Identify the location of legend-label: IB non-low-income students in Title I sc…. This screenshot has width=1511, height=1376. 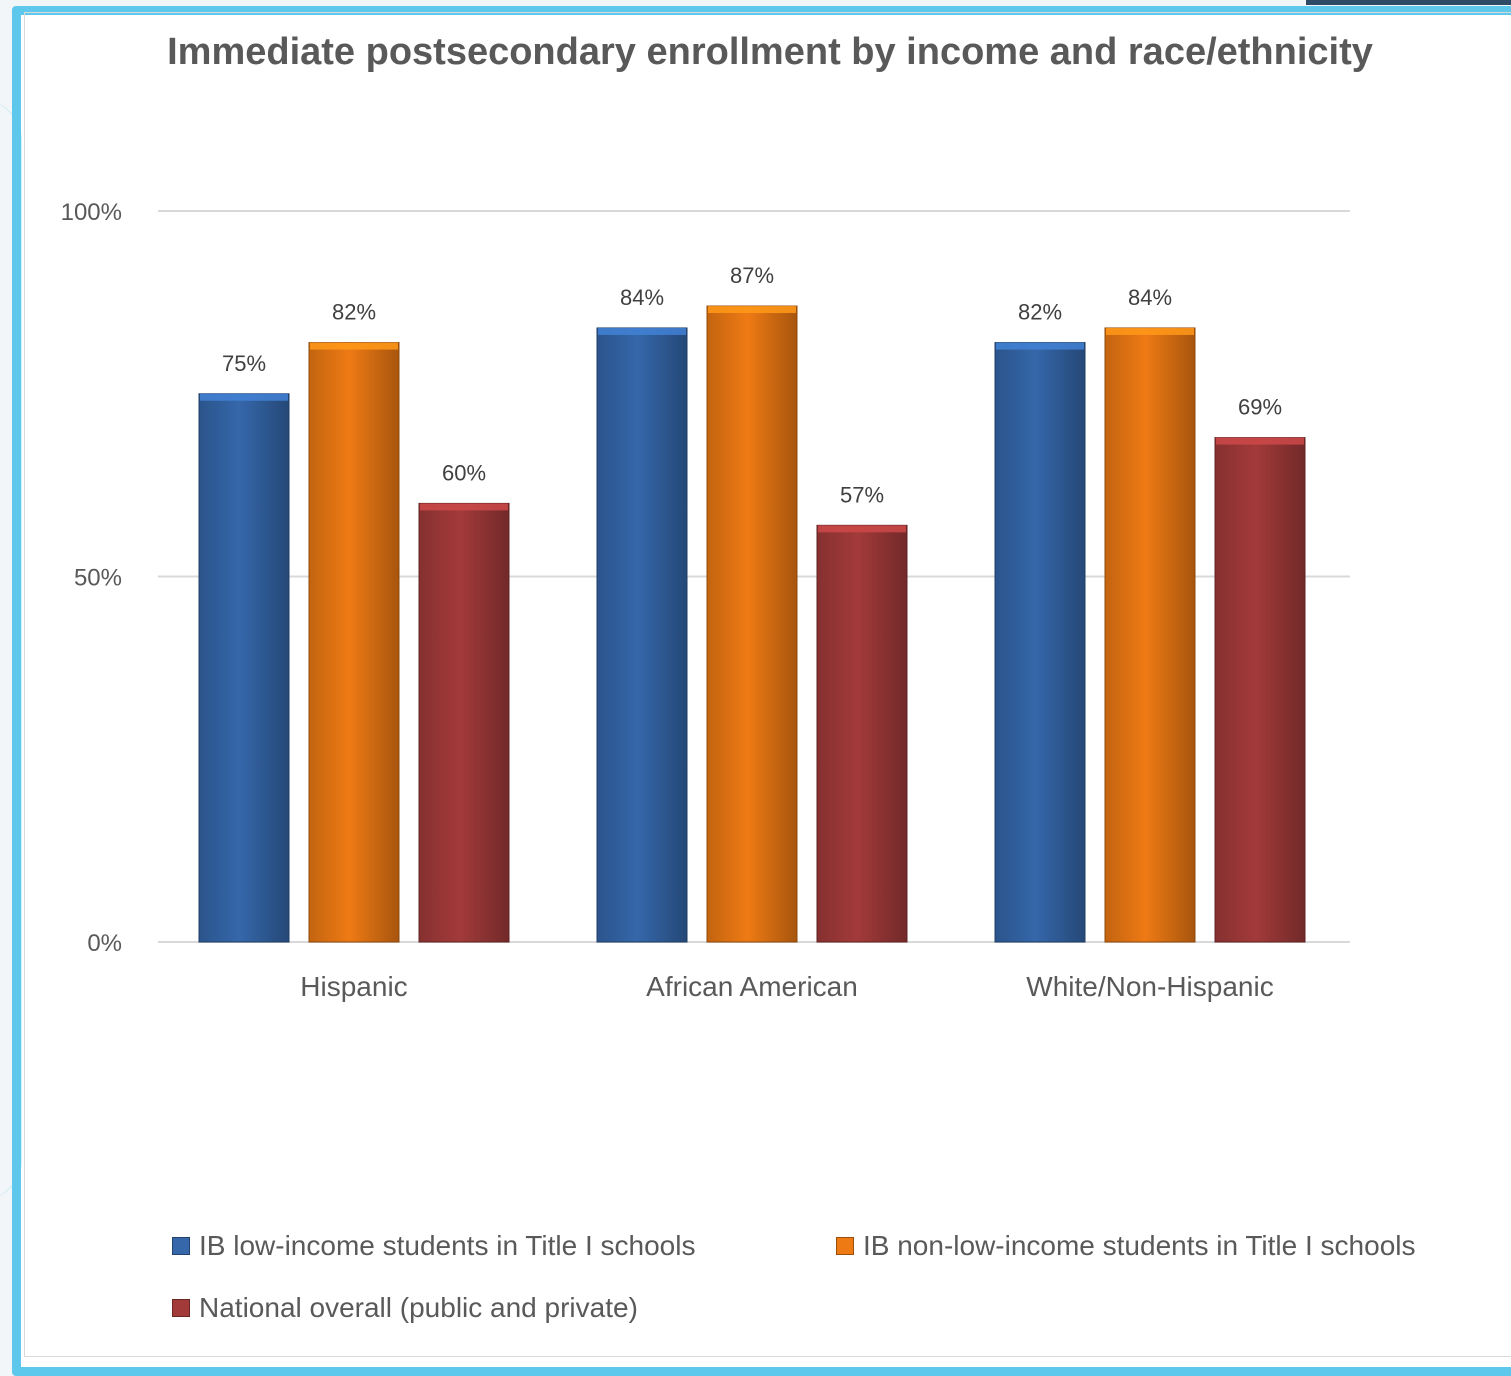
(1139, 1245).